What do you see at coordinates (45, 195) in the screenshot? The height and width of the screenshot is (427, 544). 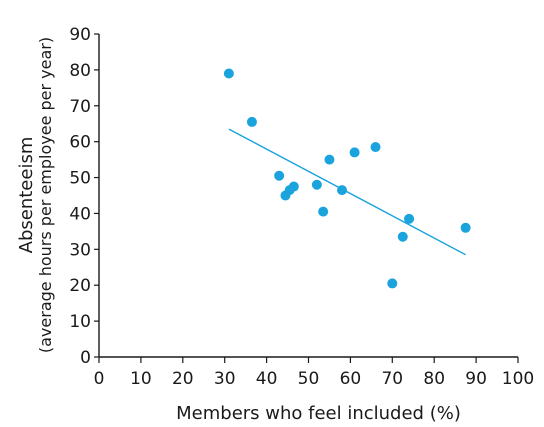 I see `y-axis-subtitle: (average hours per employee per year)` at bounding box center [45, 195].